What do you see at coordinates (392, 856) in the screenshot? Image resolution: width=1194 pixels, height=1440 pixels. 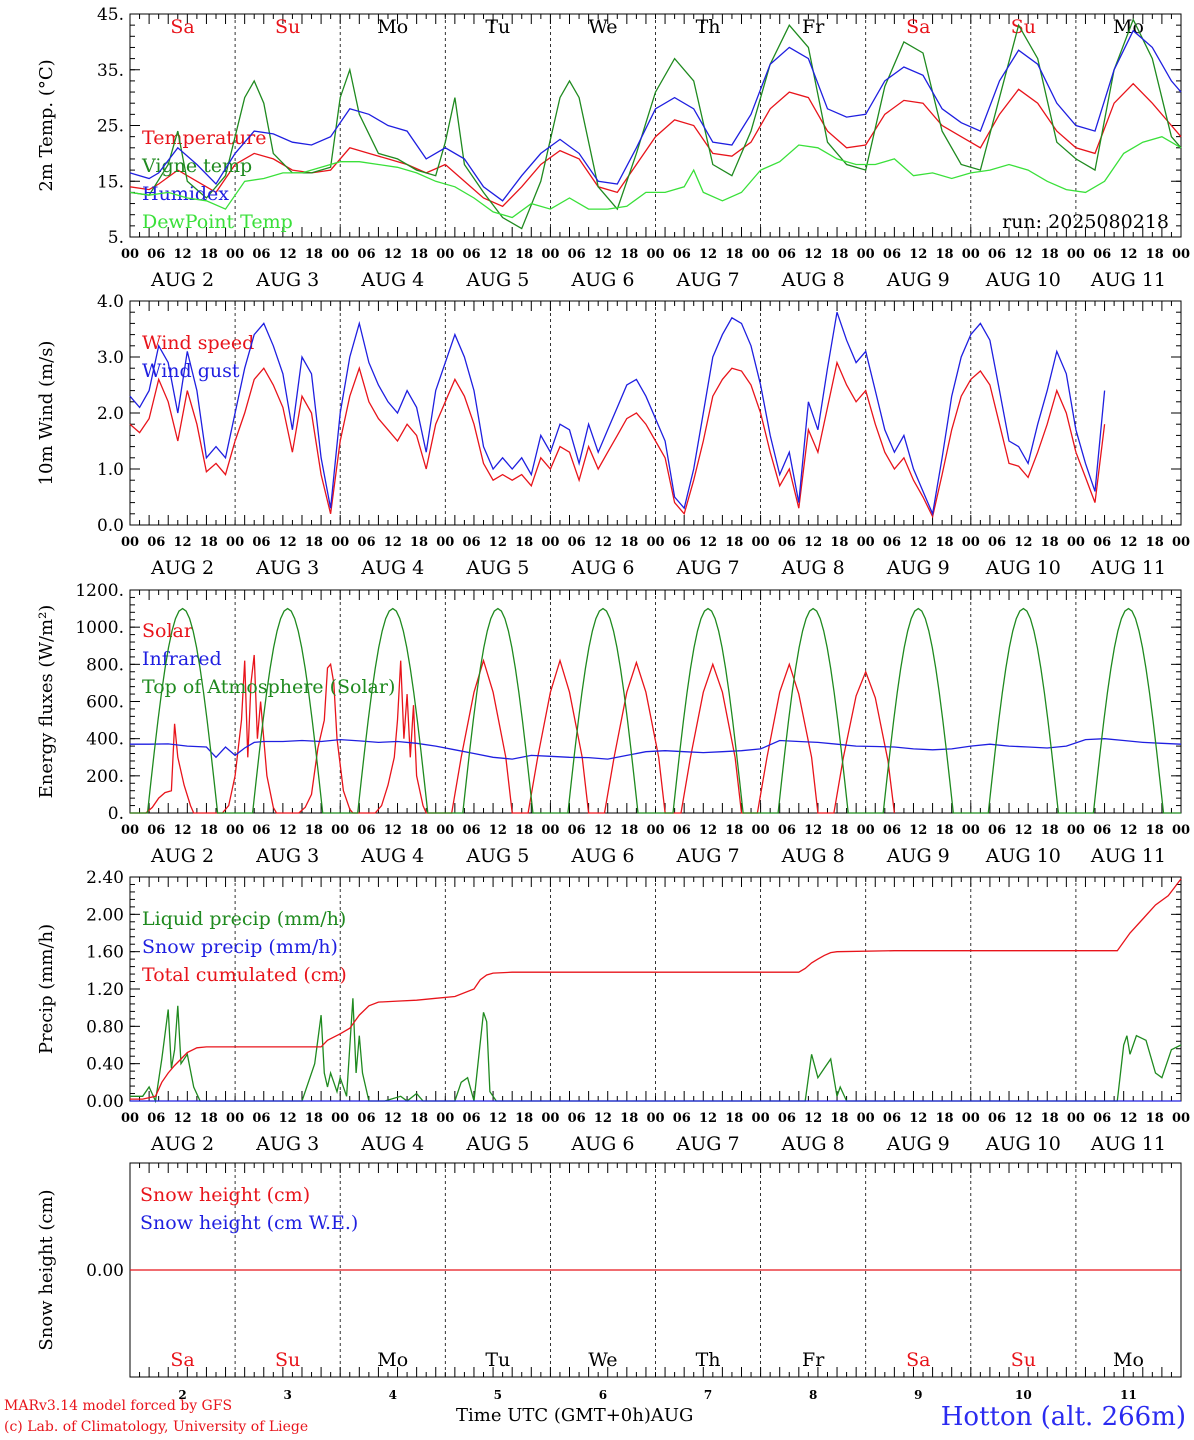 I see `panel-3-date-label: AUG 4` at bounding box center [392, 856].